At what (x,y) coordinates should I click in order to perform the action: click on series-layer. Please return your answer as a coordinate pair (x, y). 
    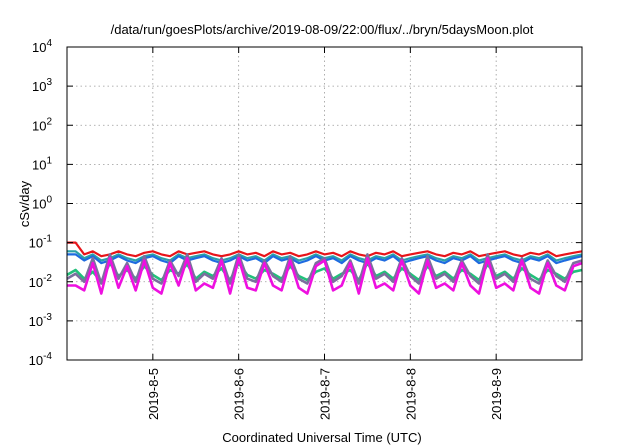
    Looking at the image, I should click on (324, 268).